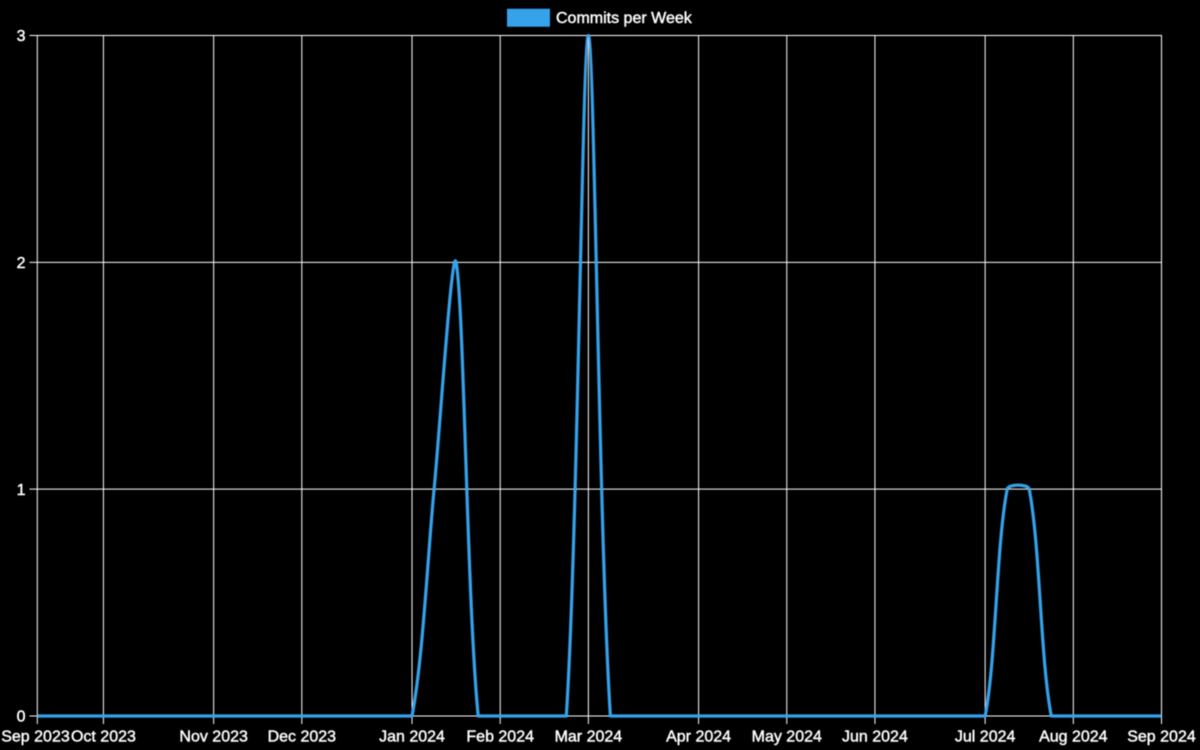  Describe the element at coordinates (21, 36) in the screenshot. I see `svg-text: 3` at that location.